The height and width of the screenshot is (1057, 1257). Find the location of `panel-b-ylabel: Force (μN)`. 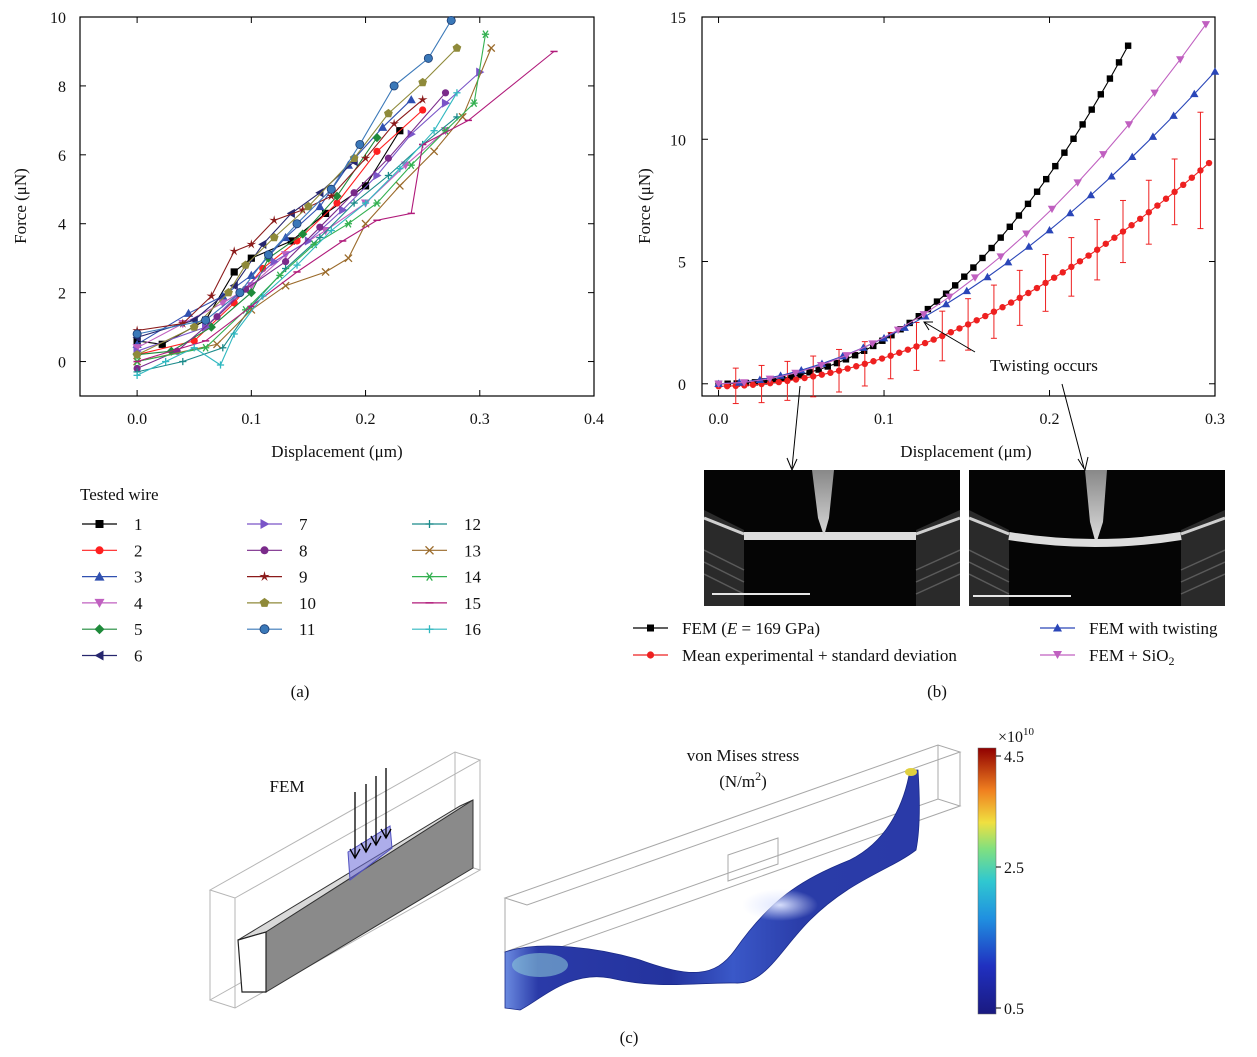

panel-b-ylabel: Force (μN) is located at coordinates (644, 206).